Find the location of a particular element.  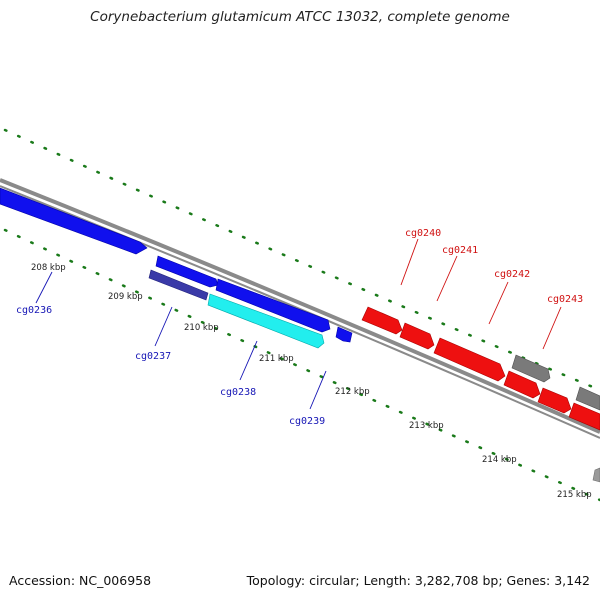

gene-label-cg0239: cg0239 is located at coordinates (307, 421).